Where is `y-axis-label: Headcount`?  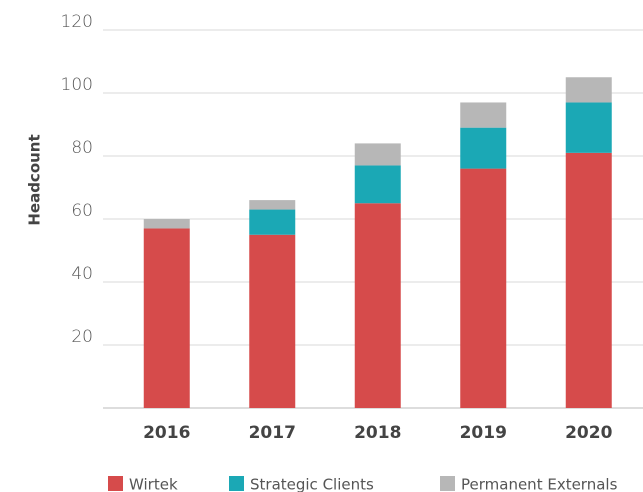
y-axis-label: Headcount is located at coordinates (35, 179).